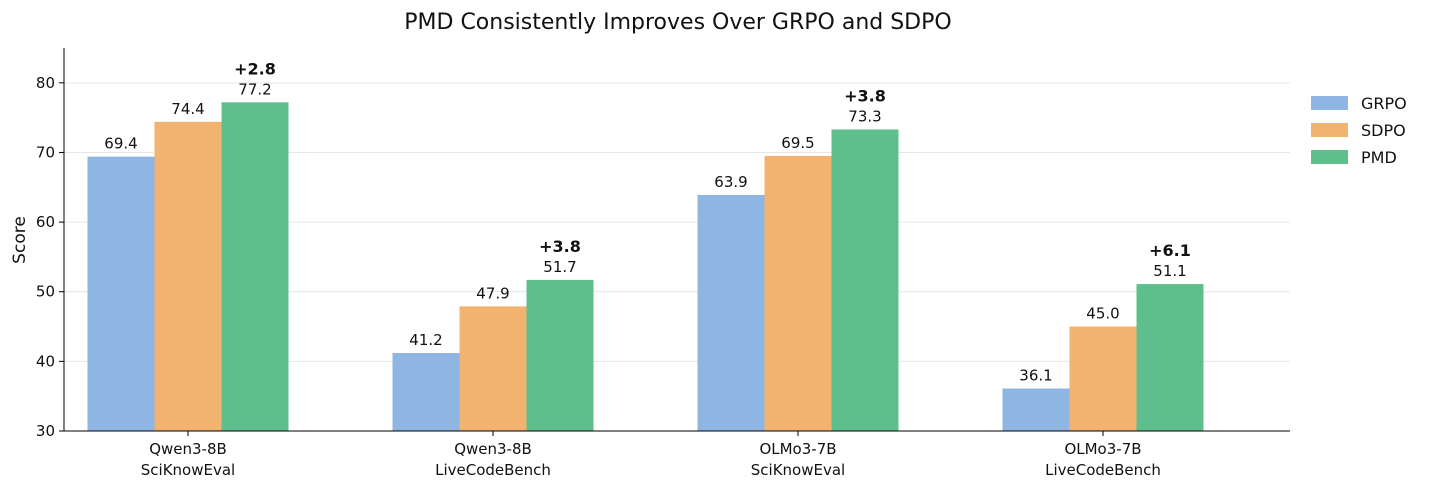  I want to click on value-label-grpo-3: 36.1, so click(1035, 376).